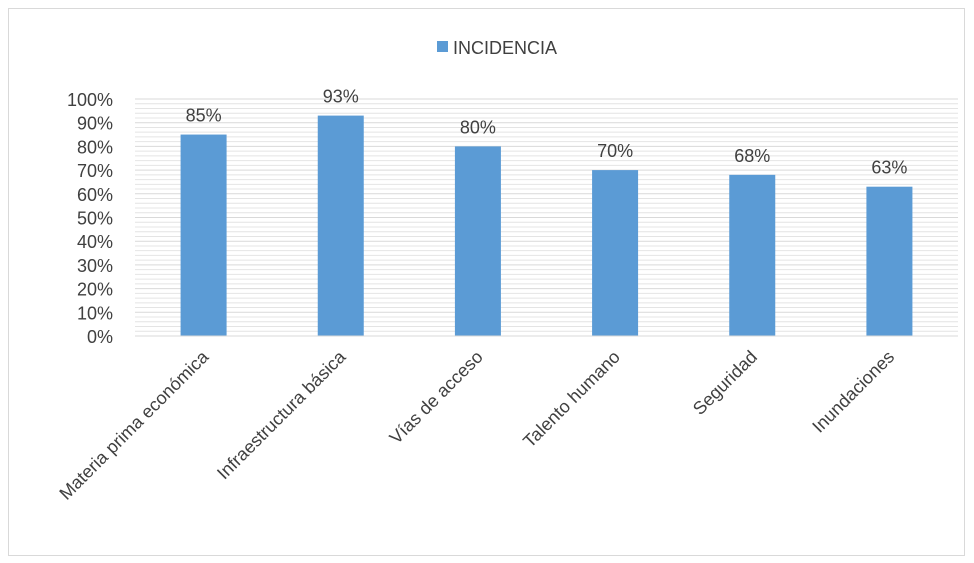 Image resolution: width=974 pixels, height=563 pixels. I want to click on data-label: 80%, so click(478, 127).